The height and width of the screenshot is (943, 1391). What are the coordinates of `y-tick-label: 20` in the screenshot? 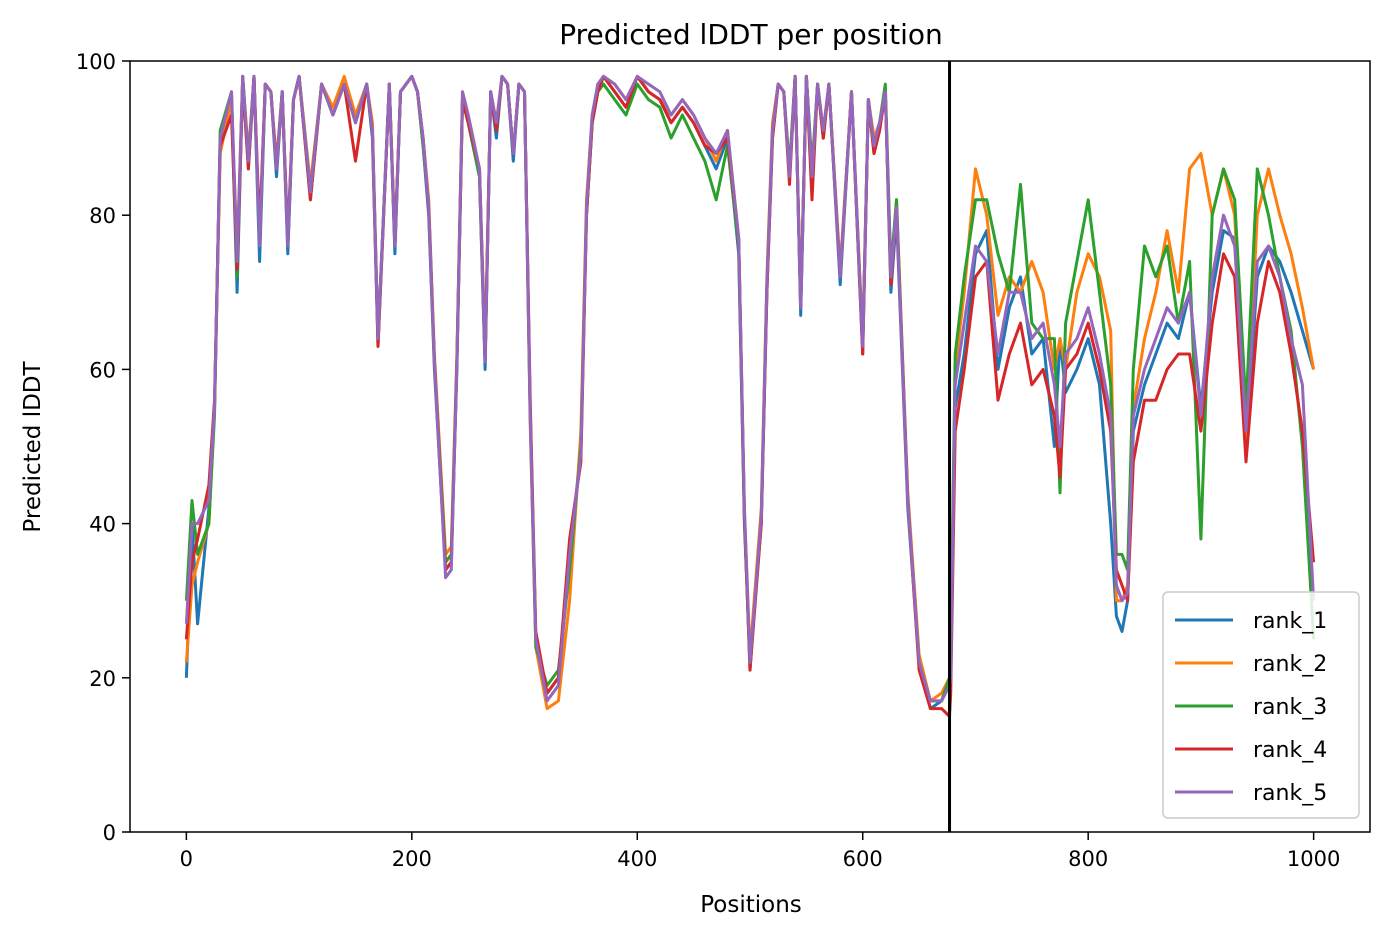 It's located at (102, 679).